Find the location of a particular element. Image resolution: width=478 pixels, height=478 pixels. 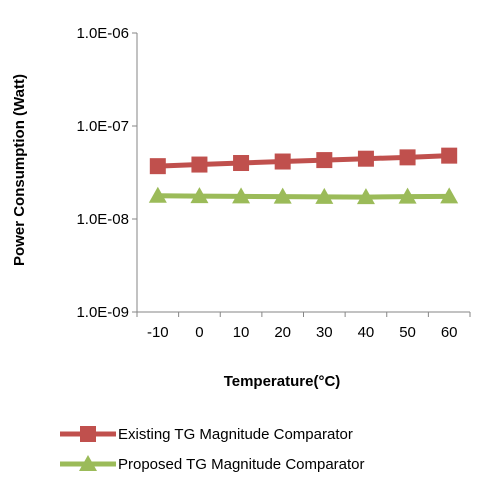

y-tick-label: 1.0E-07 is located at coordinates (102, 126).